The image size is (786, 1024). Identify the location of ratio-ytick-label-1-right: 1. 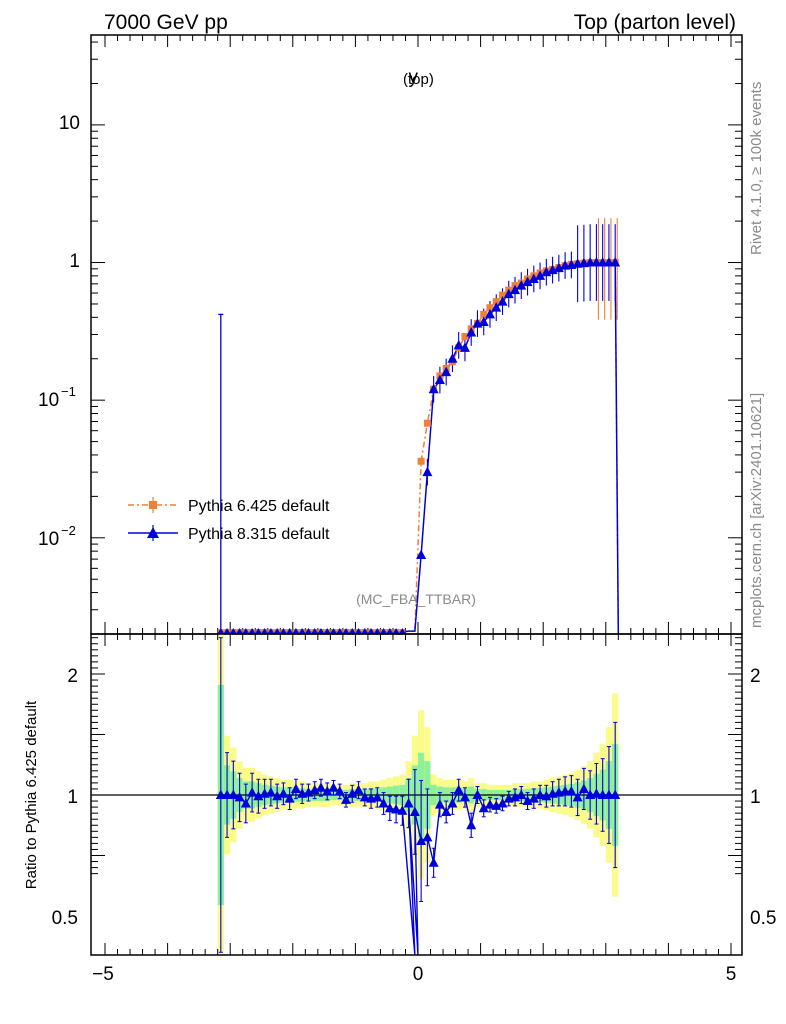
(755, 797).